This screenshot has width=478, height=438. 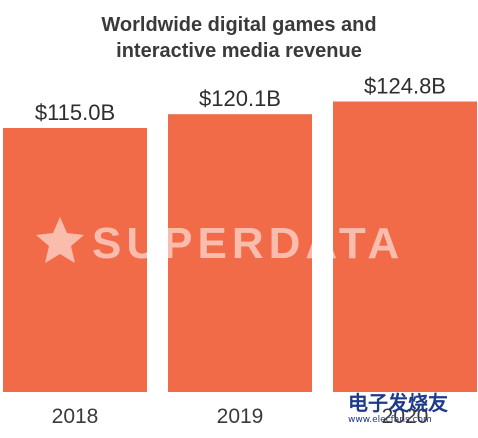 I want to click on chart-title-line-1: Worldwide digital games and, so click(x=239, y=25).